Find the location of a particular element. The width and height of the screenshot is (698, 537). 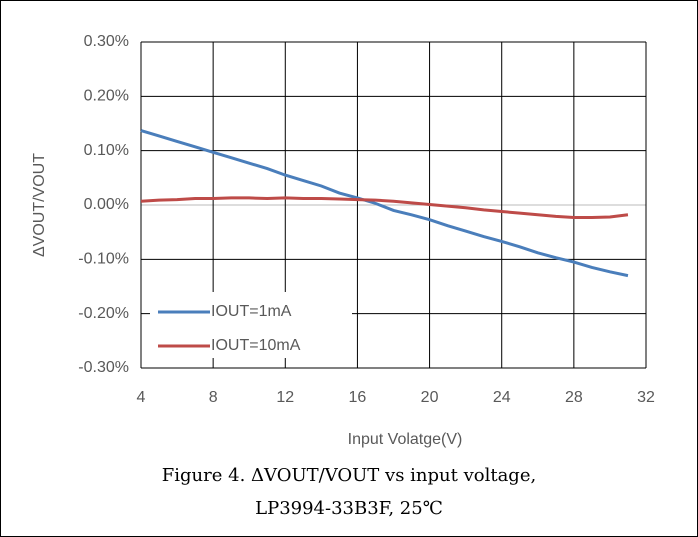

x-tick-label: 32 is located at coordinates (646, 397).